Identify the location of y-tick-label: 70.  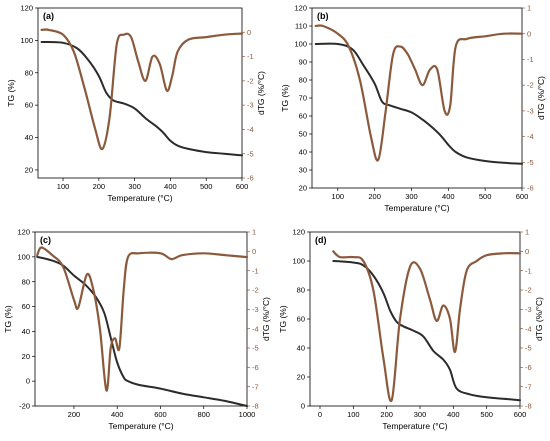
(303, 98).